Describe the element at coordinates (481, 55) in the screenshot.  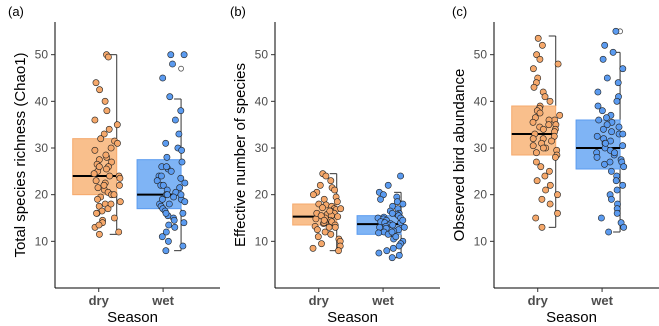
I see `y-tick-label: 50` at that location.